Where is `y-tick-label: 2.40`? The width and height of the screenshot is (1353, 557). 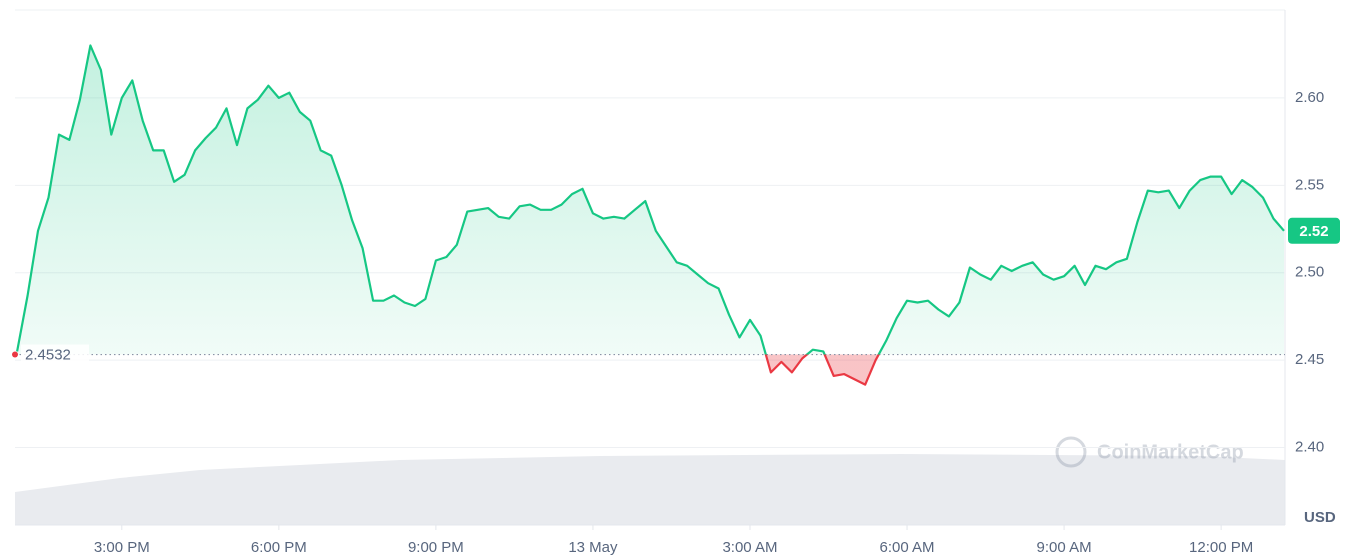
y-tick-label: 2.40 is located at coordinates (1309, 447).